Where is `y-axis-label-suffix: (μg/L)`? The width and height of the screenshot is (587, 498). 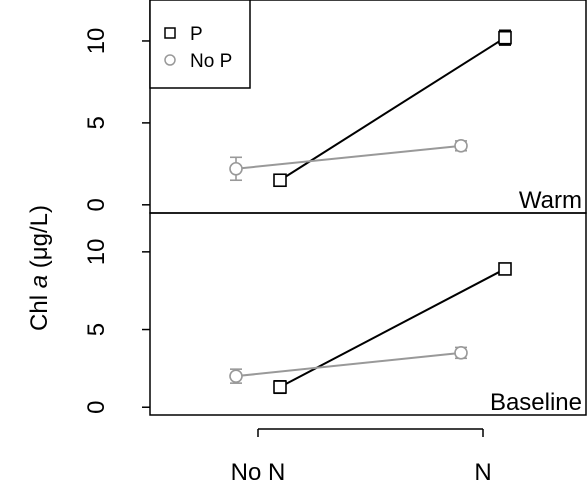 y-axis-label-suffix: (μg/L) is located at coordinates (39, 240).